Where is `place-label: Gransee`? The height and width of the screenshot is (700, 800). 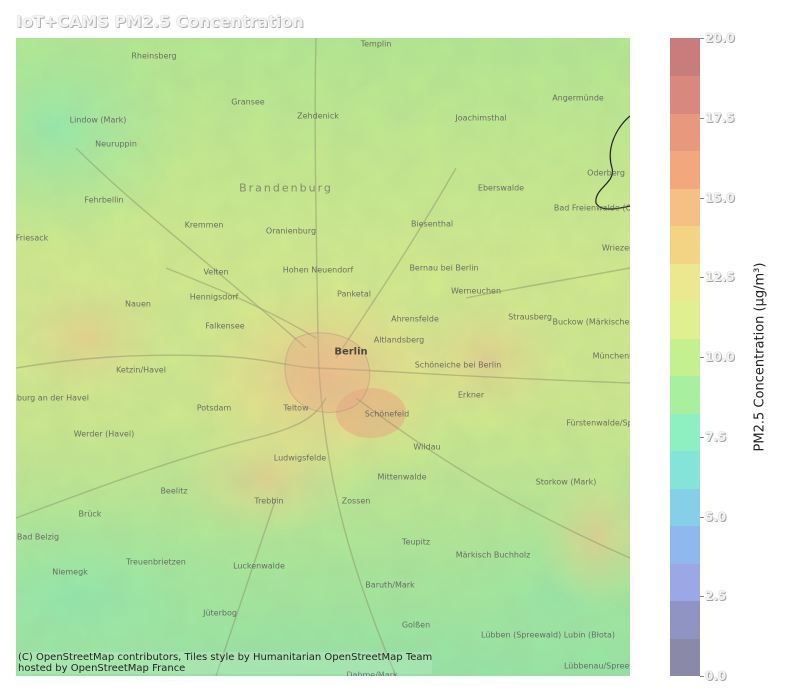
place-label: Gransee is located at coordinates (248, 102).